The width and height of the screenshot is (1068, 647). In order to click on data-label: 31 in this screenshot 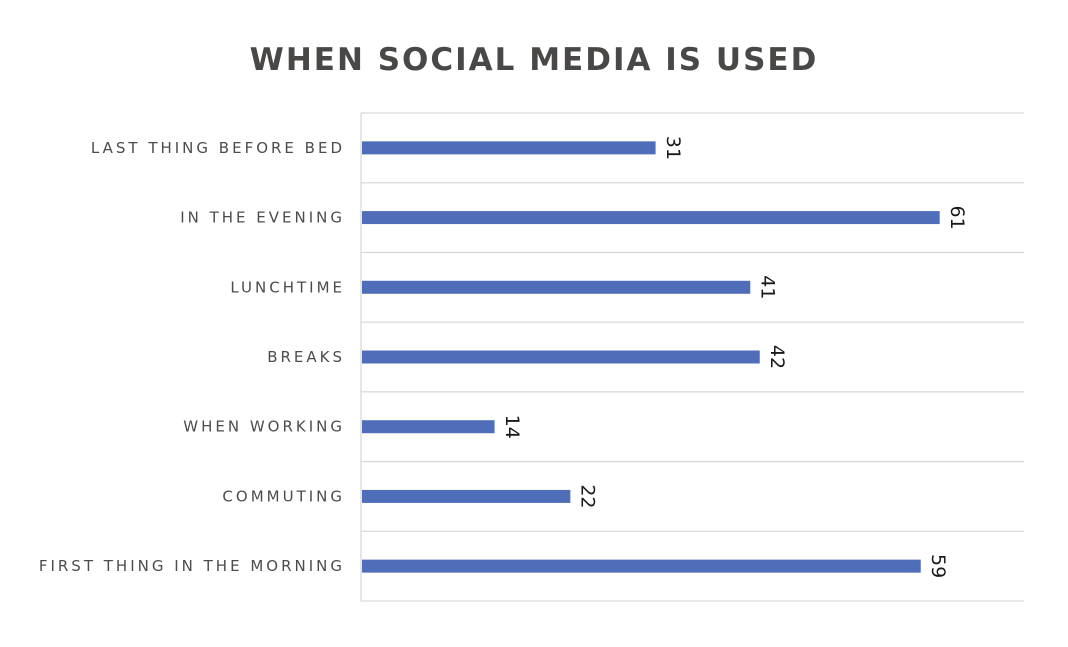, I will do `click(673, 148)`.